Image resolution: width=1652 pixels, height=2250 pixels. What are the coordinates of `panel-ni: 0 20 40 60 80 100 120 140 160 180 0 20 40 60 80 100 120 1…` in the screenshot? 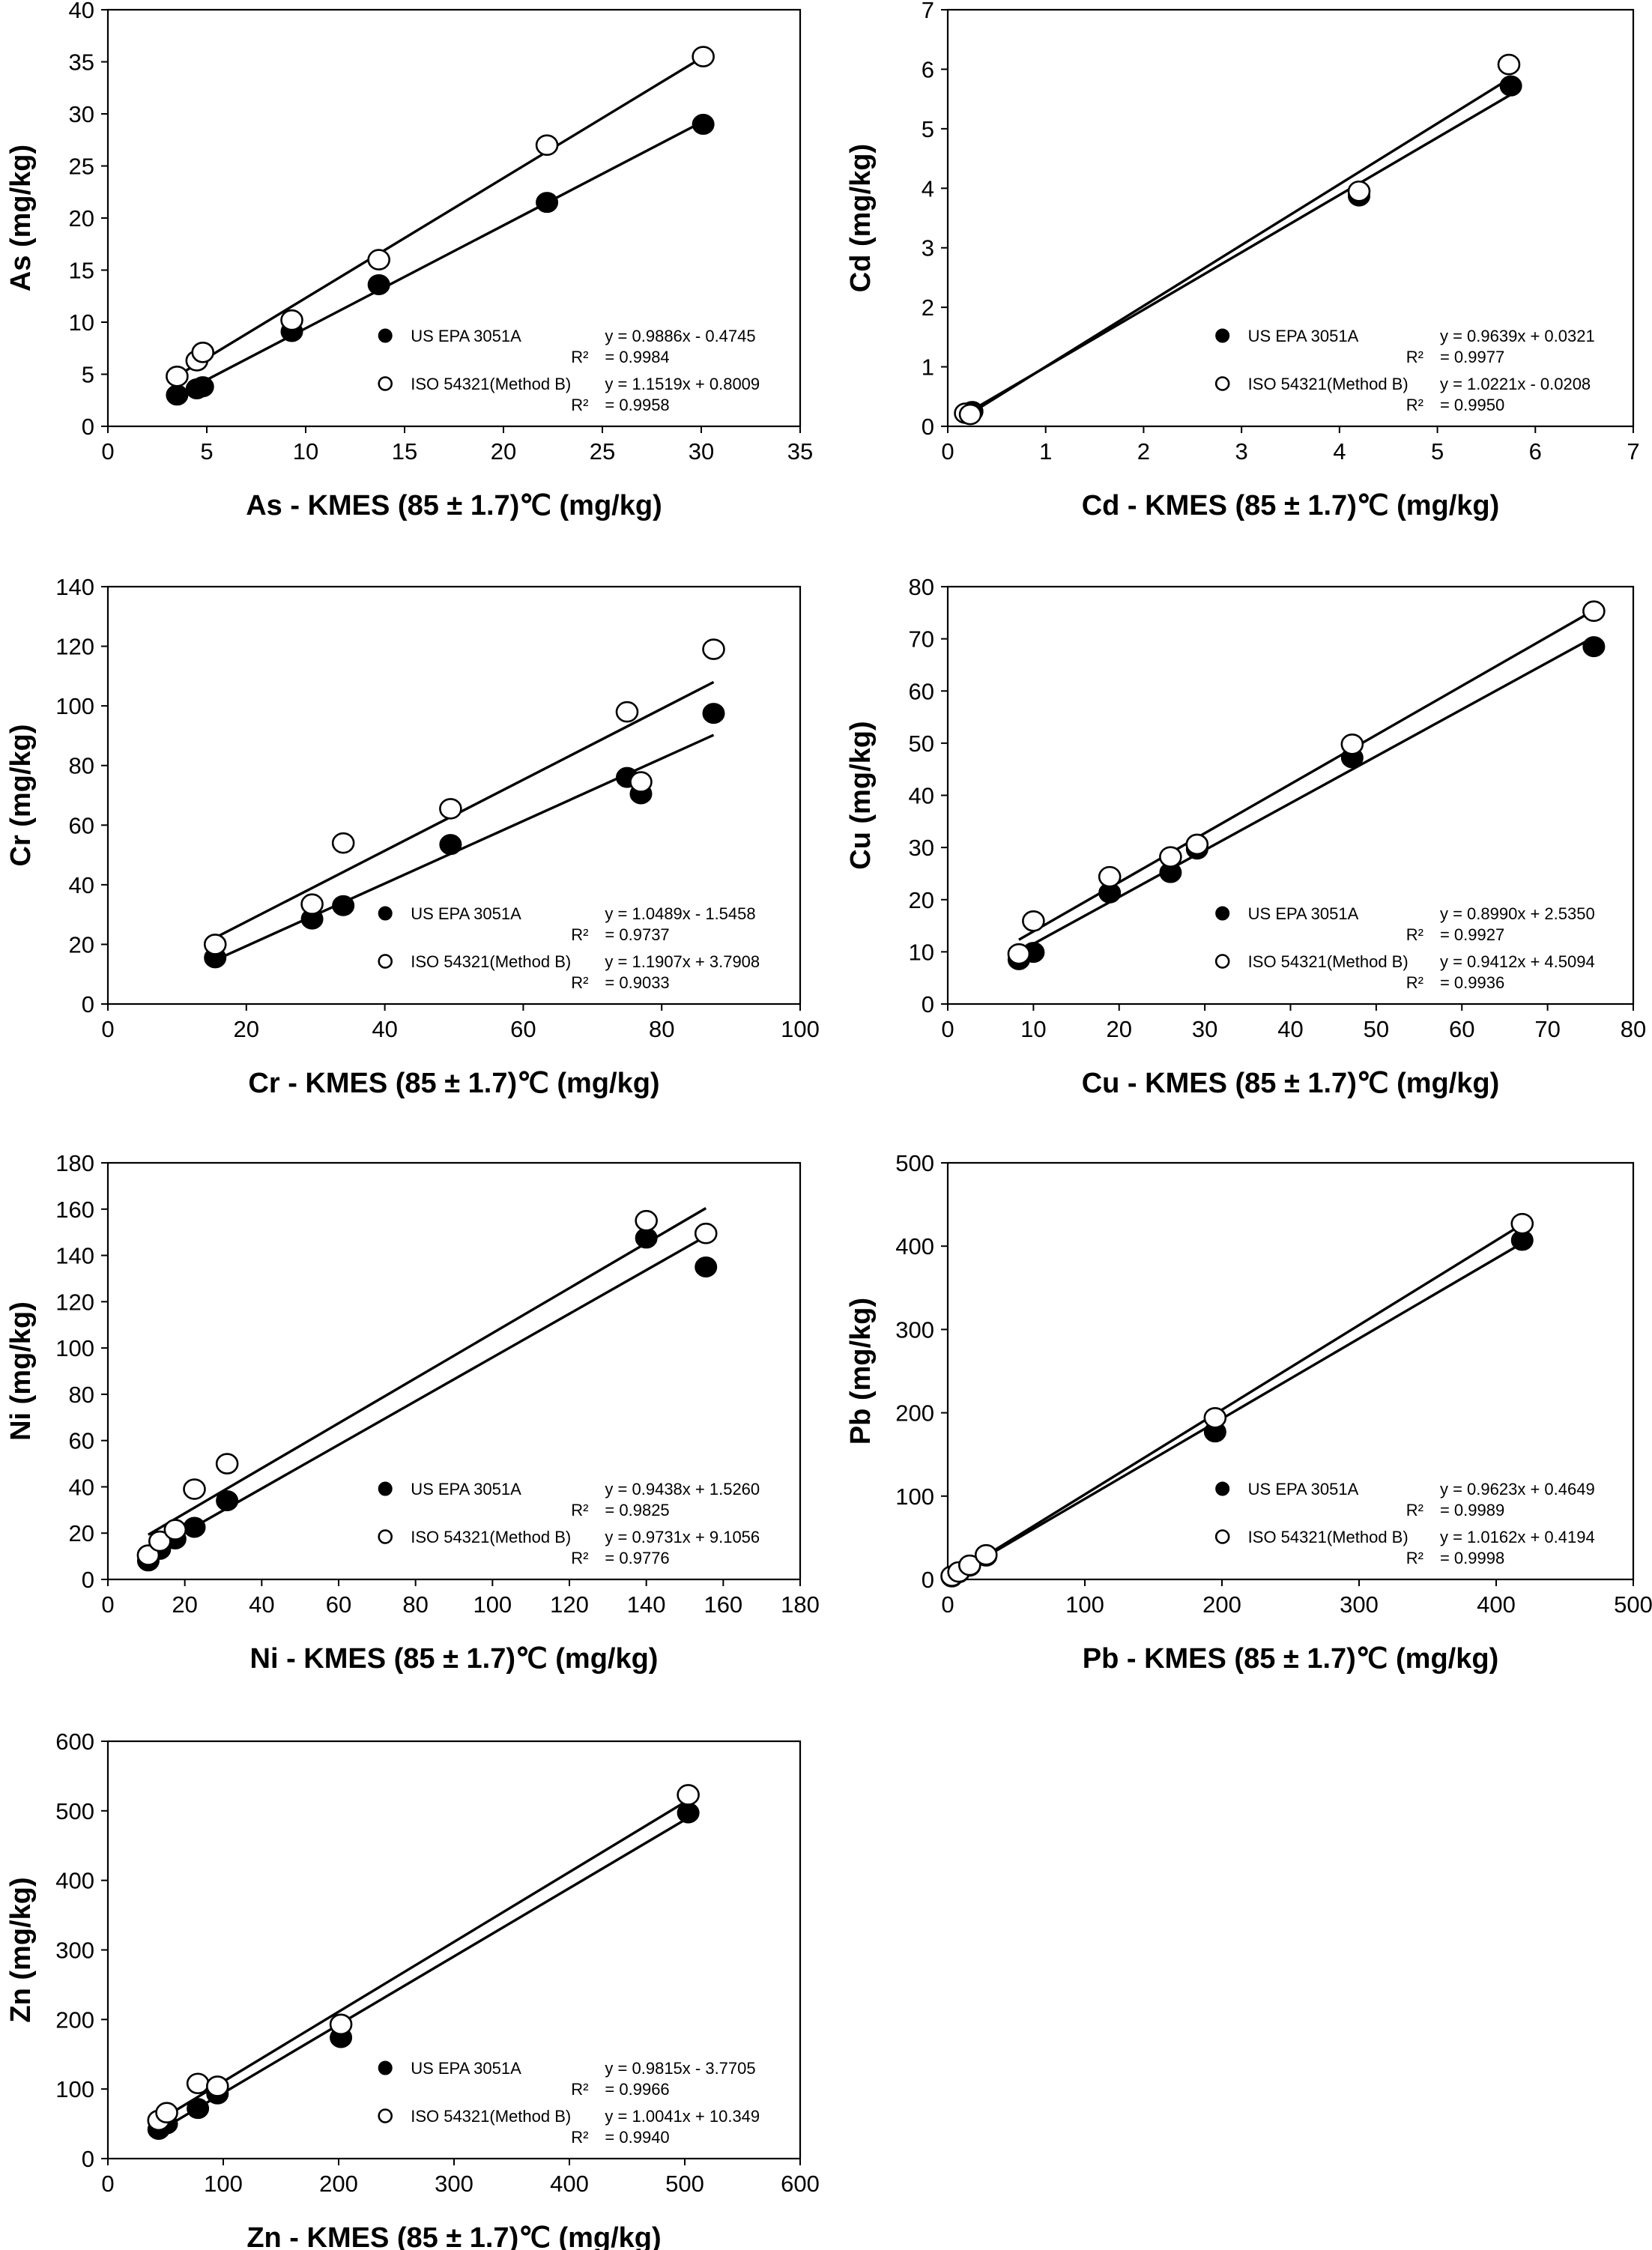 It's located at (412, 1413).